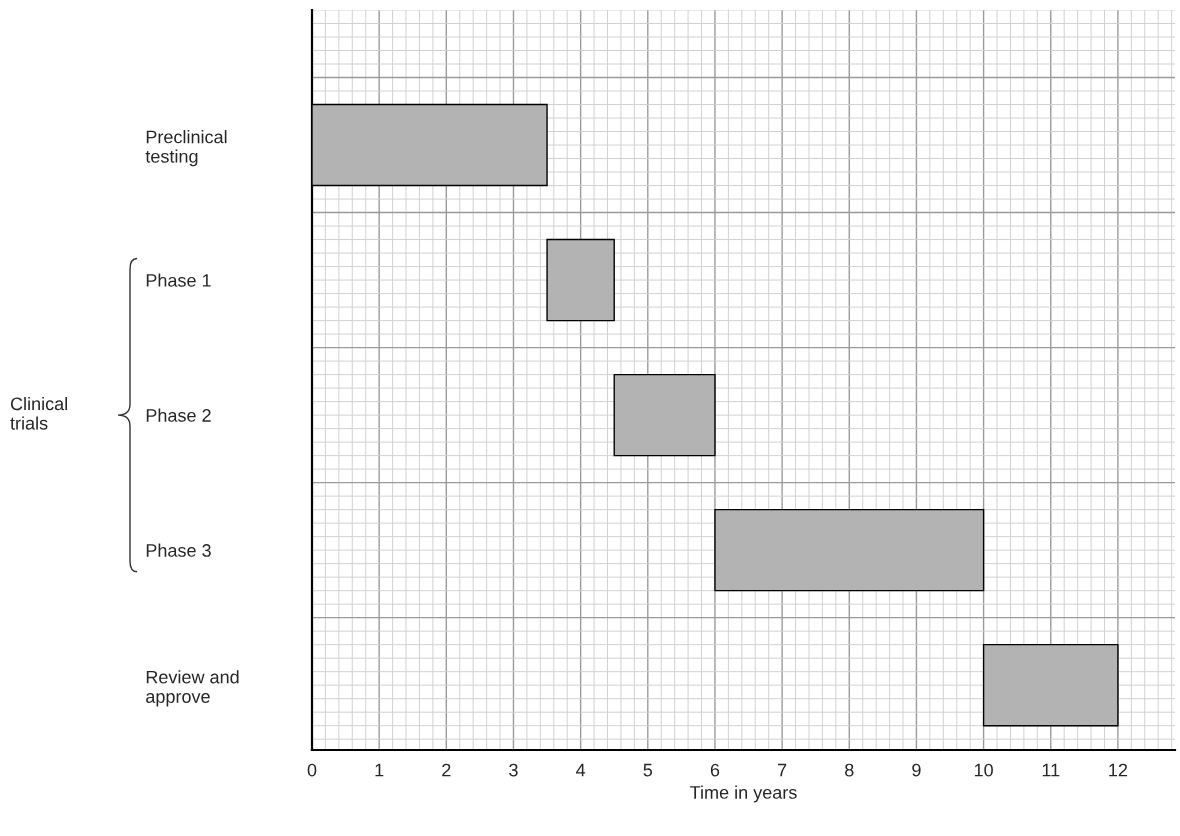  Describe the element at coordinates (38, 413) in the screenshot. I see `text: Clinical trials` at that location.